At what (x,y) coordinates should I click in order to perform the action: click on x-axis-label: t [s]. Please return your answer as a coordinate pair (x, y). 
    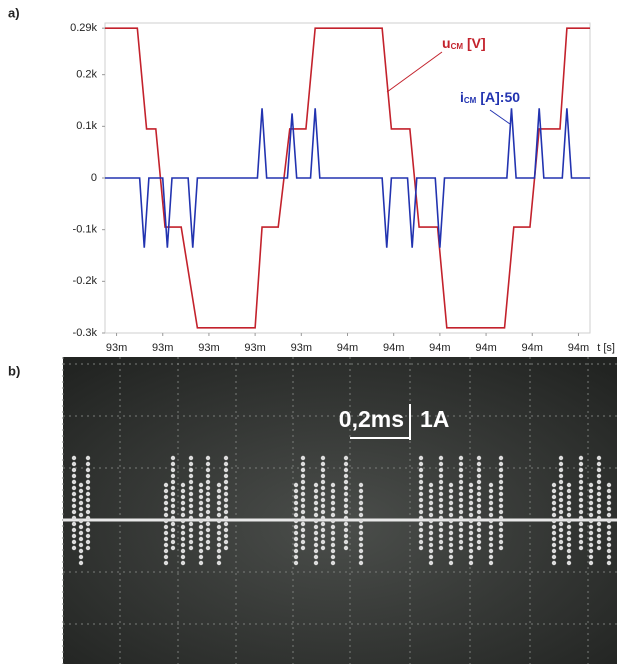
    Looking at the image, I should click on (606, 348).